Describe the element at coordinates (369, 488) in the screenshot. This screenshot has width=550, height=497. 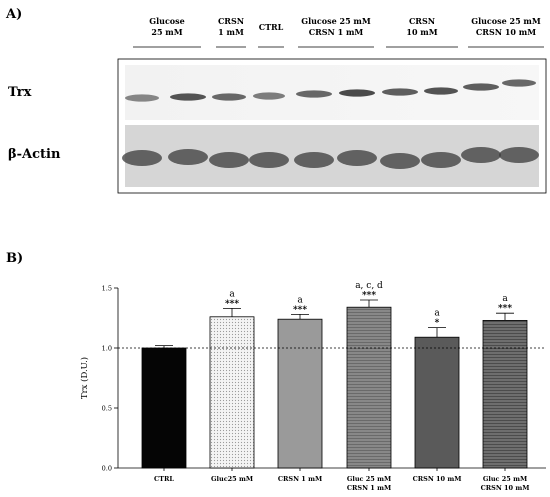
I see `x-tick-label-4-line-2: CRSN 1 mM` at that location.